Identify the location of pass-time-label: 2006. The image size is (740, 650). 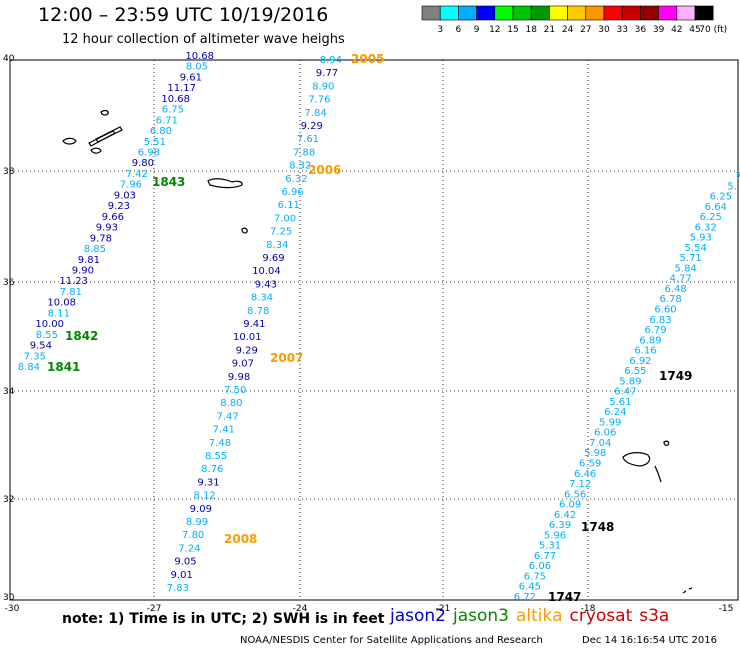
(324, 170).